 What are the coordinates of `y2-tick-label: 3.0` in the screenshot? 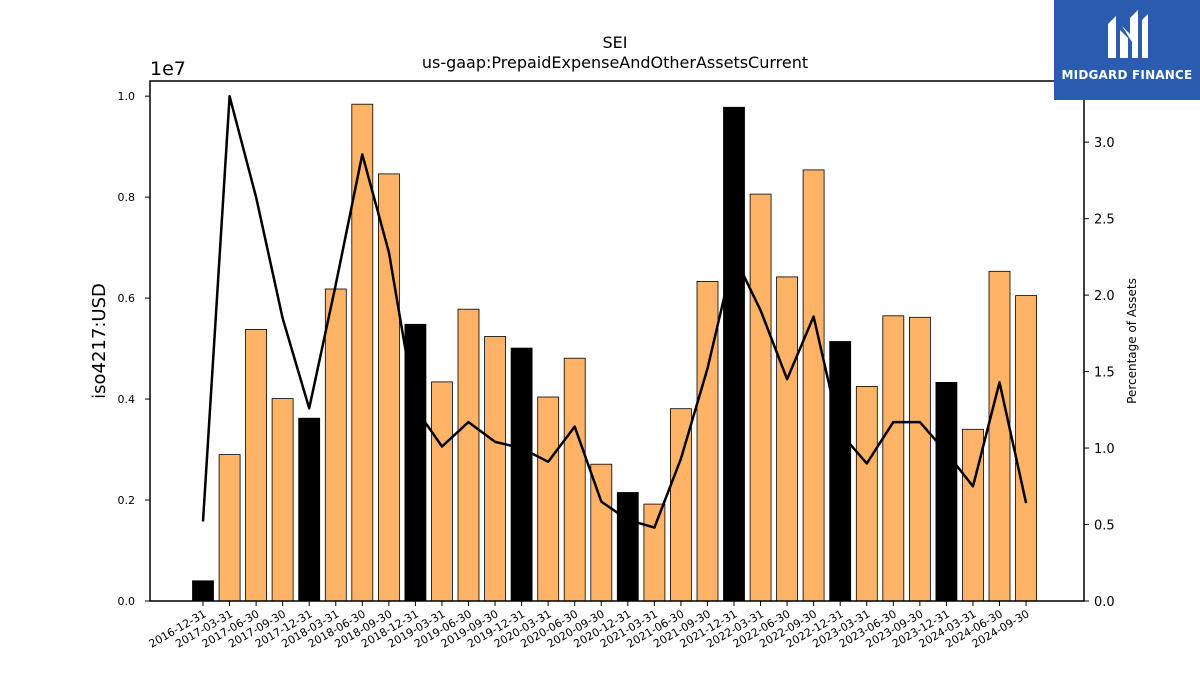 It's located at (1104, 143).